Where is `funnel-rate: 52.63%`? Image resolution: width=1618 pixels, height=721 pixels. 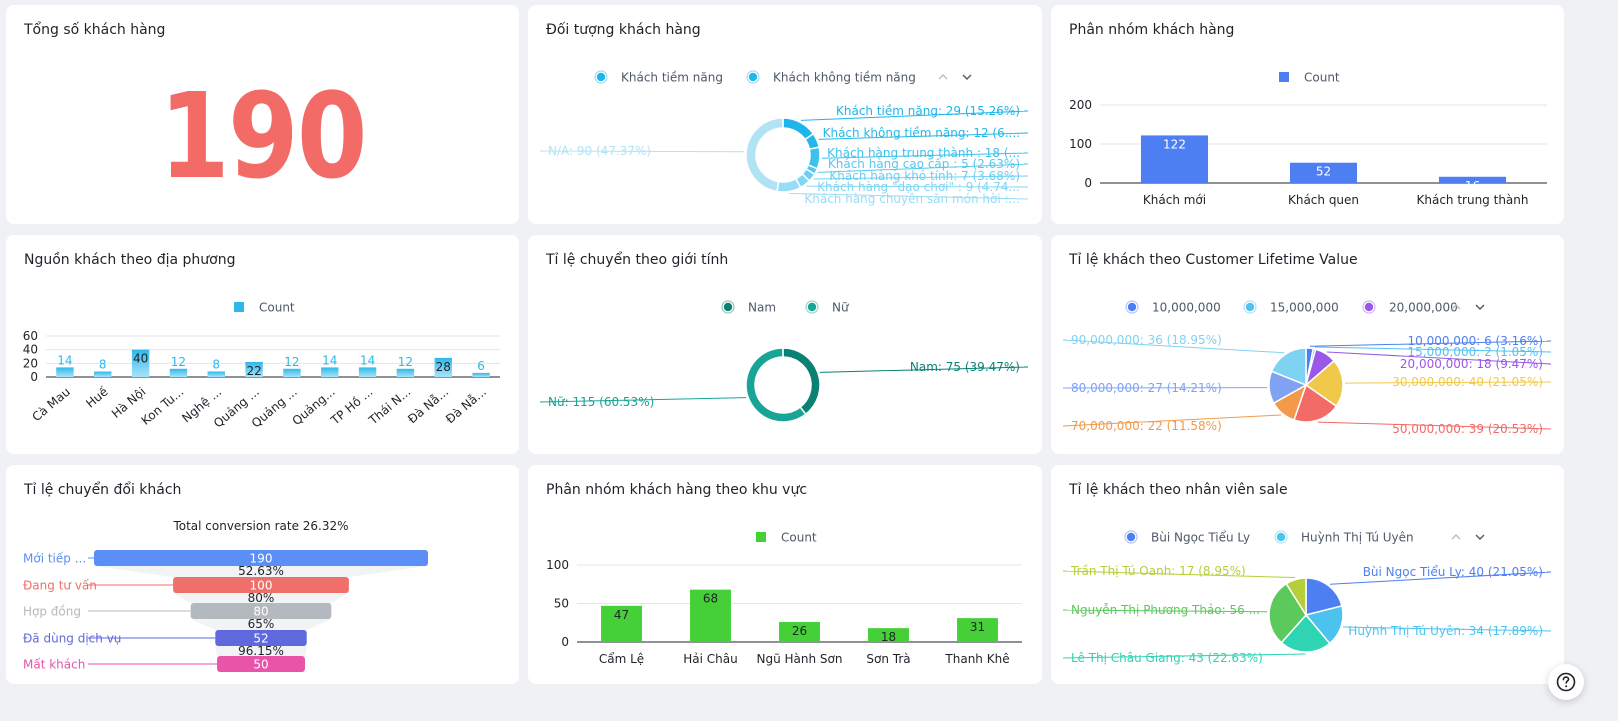
funnel-rate: 52.63% is located at coordinates (261, 571).